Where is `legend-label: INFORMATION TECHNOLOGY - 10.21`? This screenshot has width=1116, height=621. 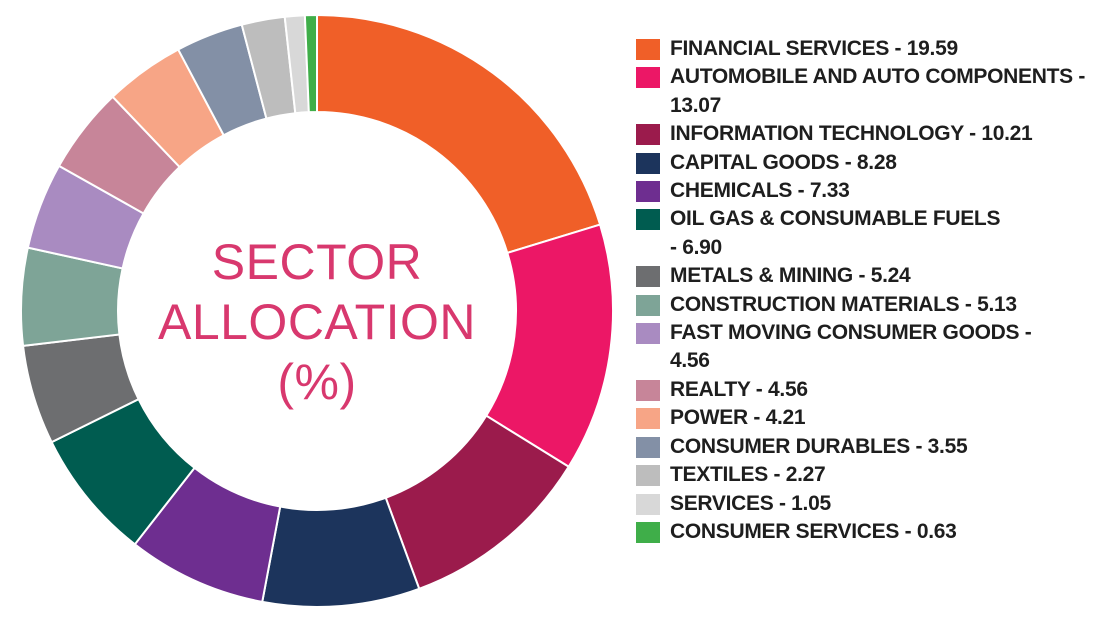 legend-label: INFORMATION TECHNOLOGY - 10.21 is located at coordinates (851, 134).